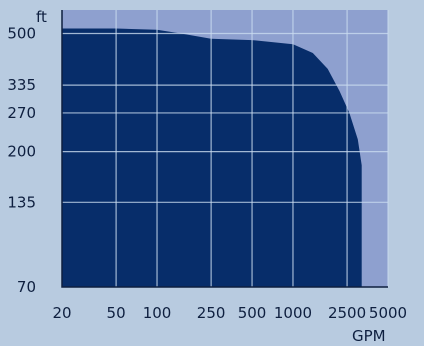 Image resolution: width=424 pixels, height=346 pixels. What do you see at coordinates (61, 313) in the screenshot?
I see `x-tick-label: 20` at bounding box center [61, 313].